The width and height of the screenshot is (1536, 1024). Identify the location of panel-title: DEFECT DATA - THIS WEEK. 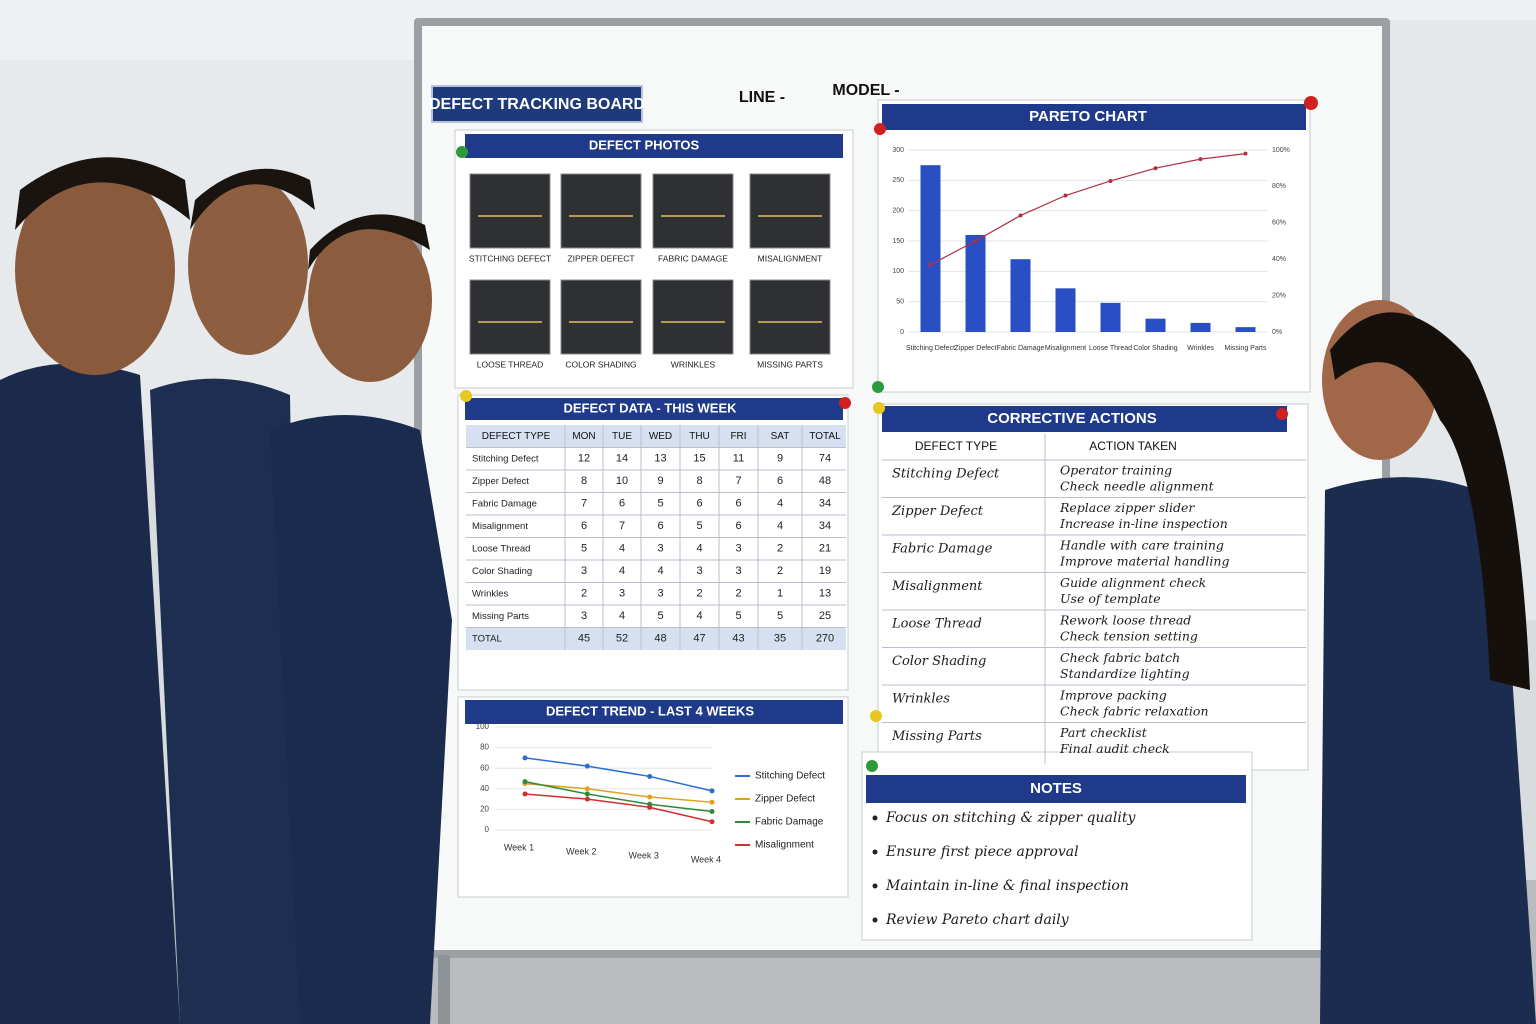
(650, 407).